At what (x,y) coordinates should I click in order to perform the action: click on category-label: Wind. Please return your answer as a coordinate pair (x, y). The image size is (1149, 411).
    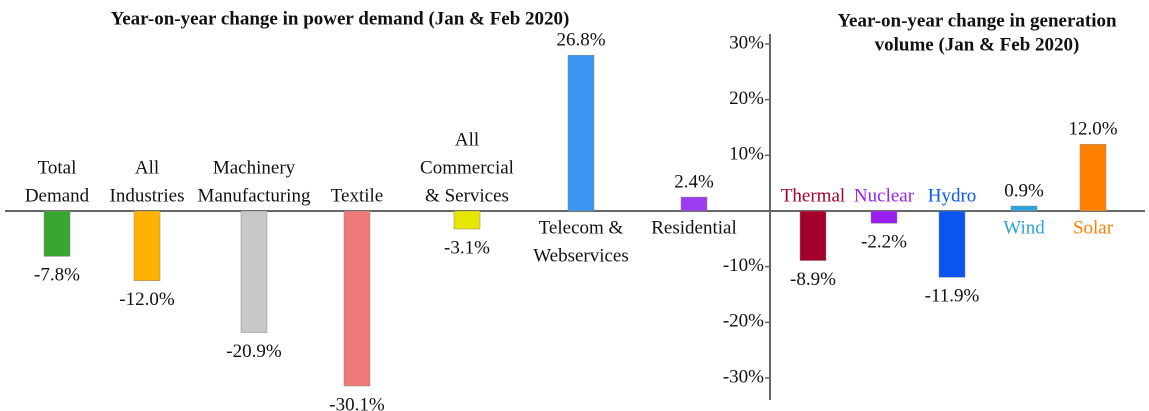
    Looking at the image, I should click on (1024, 227).